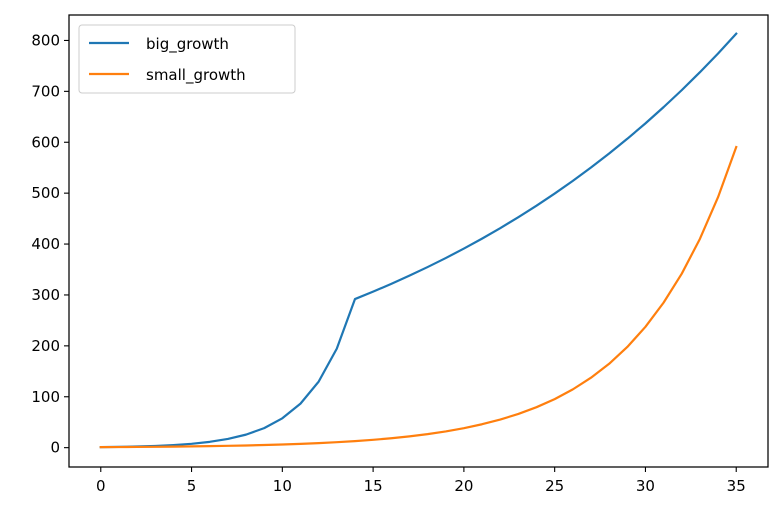  I want to click on legend-label-small-growth: small_growth, so click(196, 75).